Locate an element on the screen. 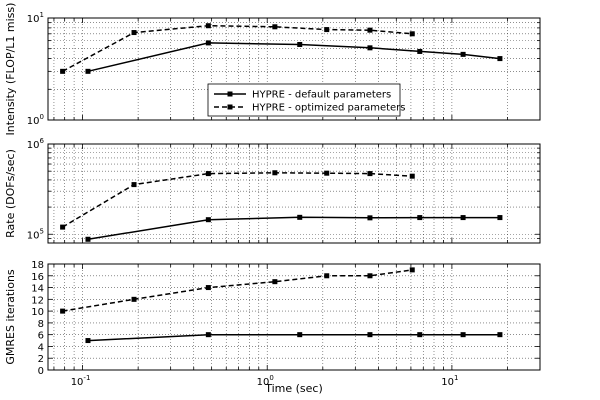 This screenshot has height=400, width=600. x-axis-label: Time (sec) is located at coordinates (293, 388).